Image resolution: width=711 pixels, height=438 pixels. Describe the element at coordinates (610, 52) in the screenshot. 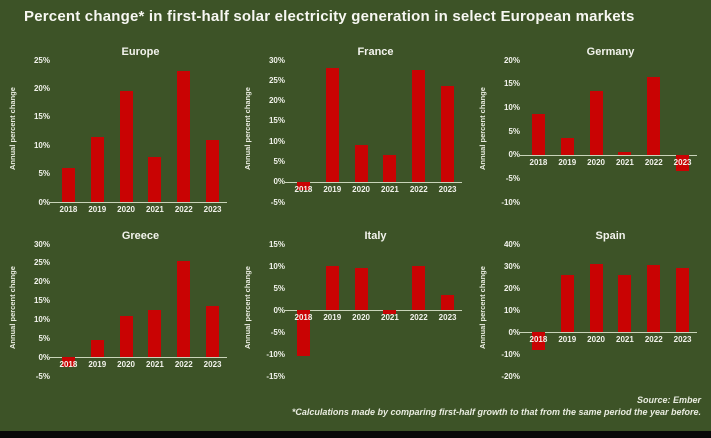

I see `chart-title: Germany` at that location.